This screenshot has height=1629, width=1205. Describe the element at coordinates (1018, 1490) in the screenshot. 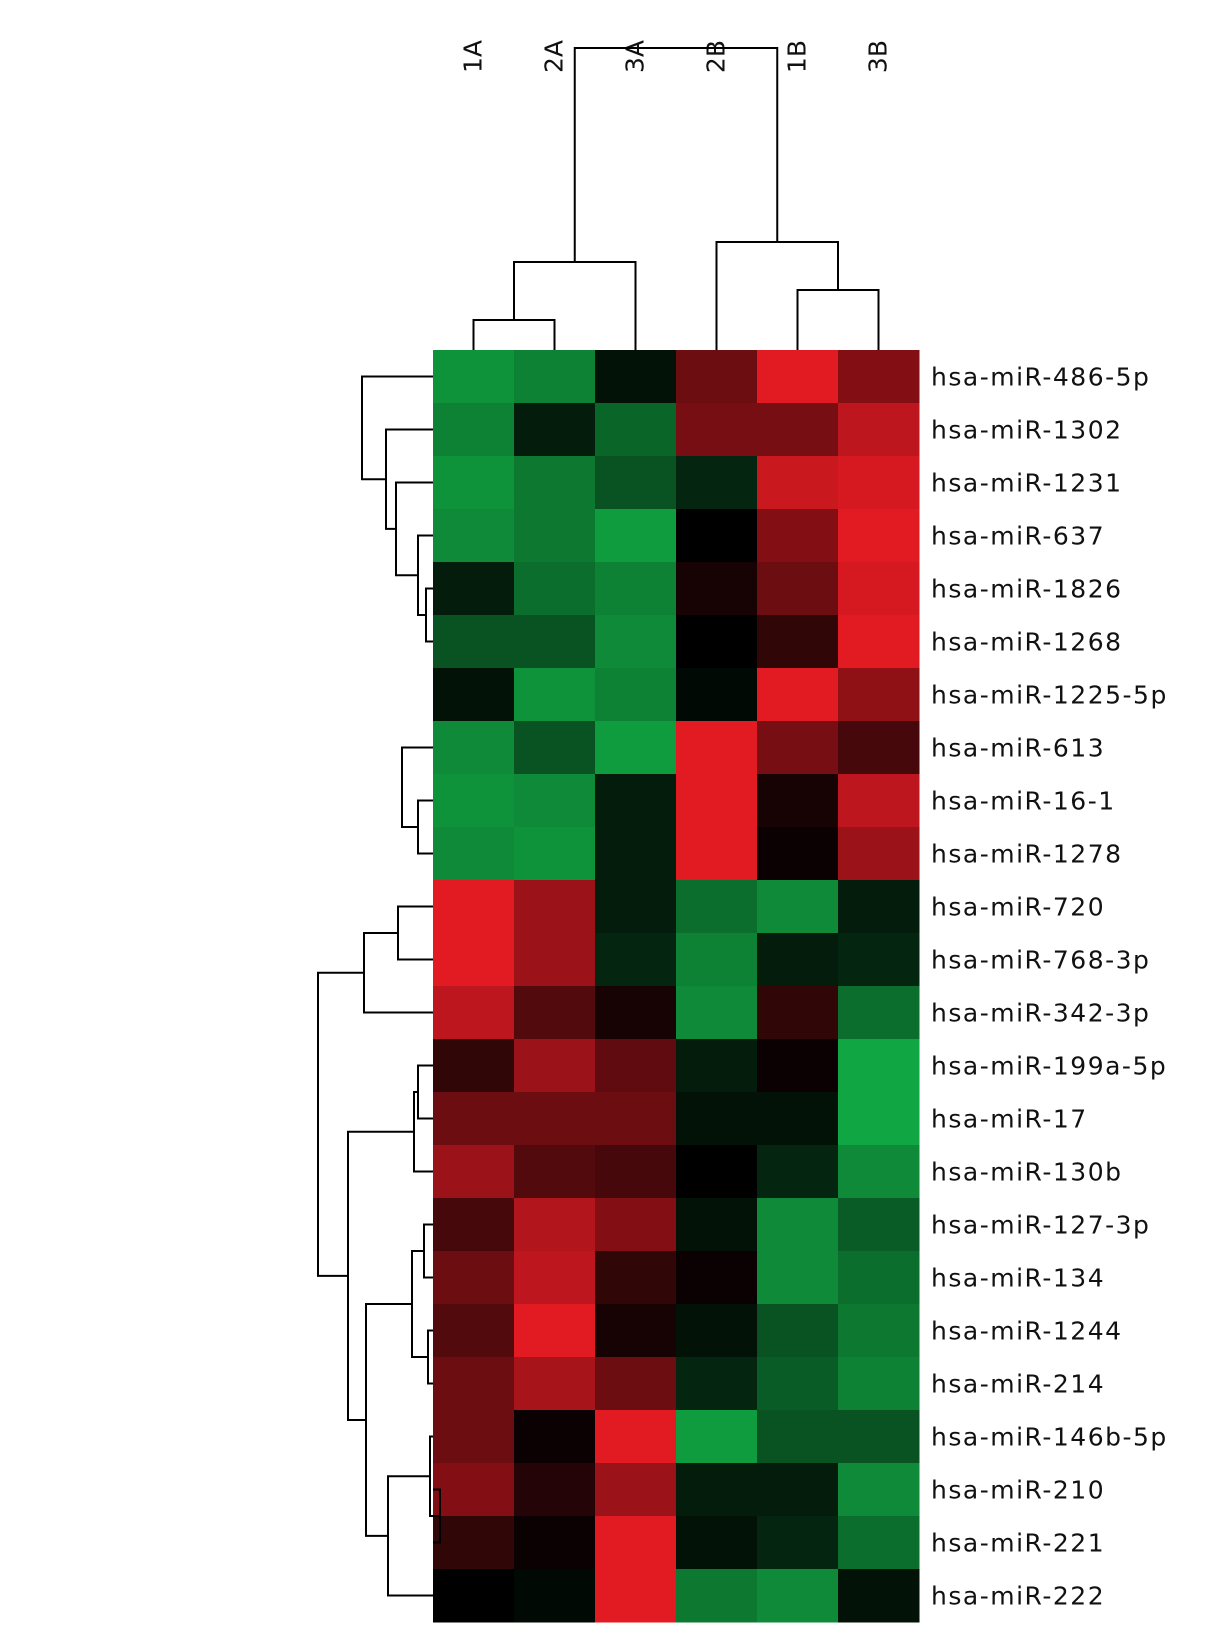

I see `row-label: hsa-miR-210` at that location.